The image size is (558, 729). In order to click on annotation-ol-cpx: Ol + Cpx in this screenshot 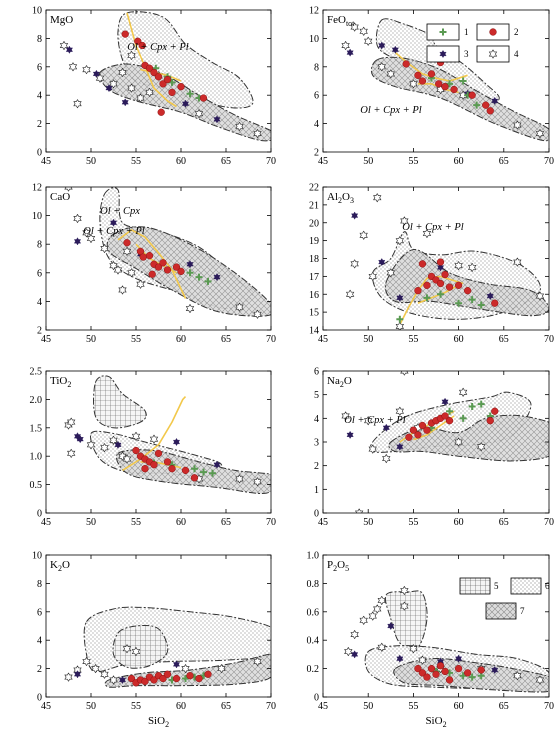, I will do `click(120, 211)`.